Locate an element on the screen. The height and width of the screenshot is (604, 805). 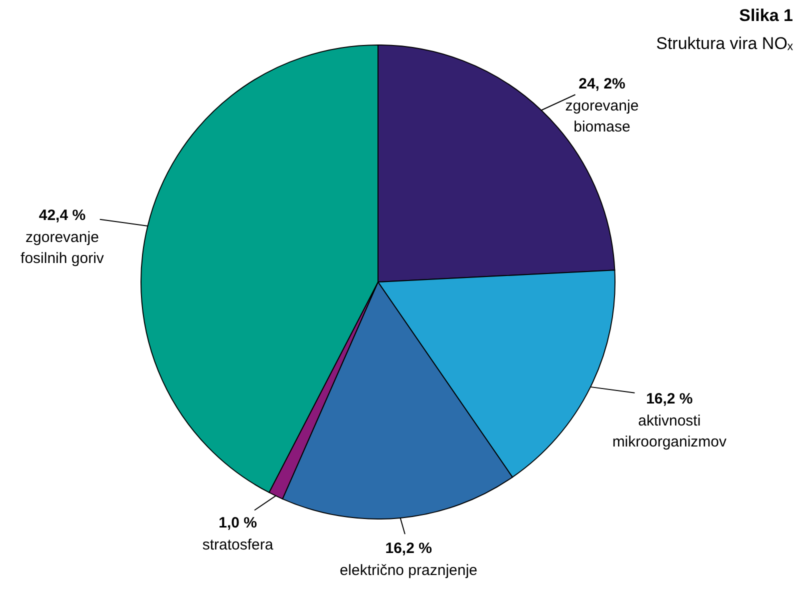
slice-label: zgorevanje fosilnih goriv is located at coordinates (62, 248).